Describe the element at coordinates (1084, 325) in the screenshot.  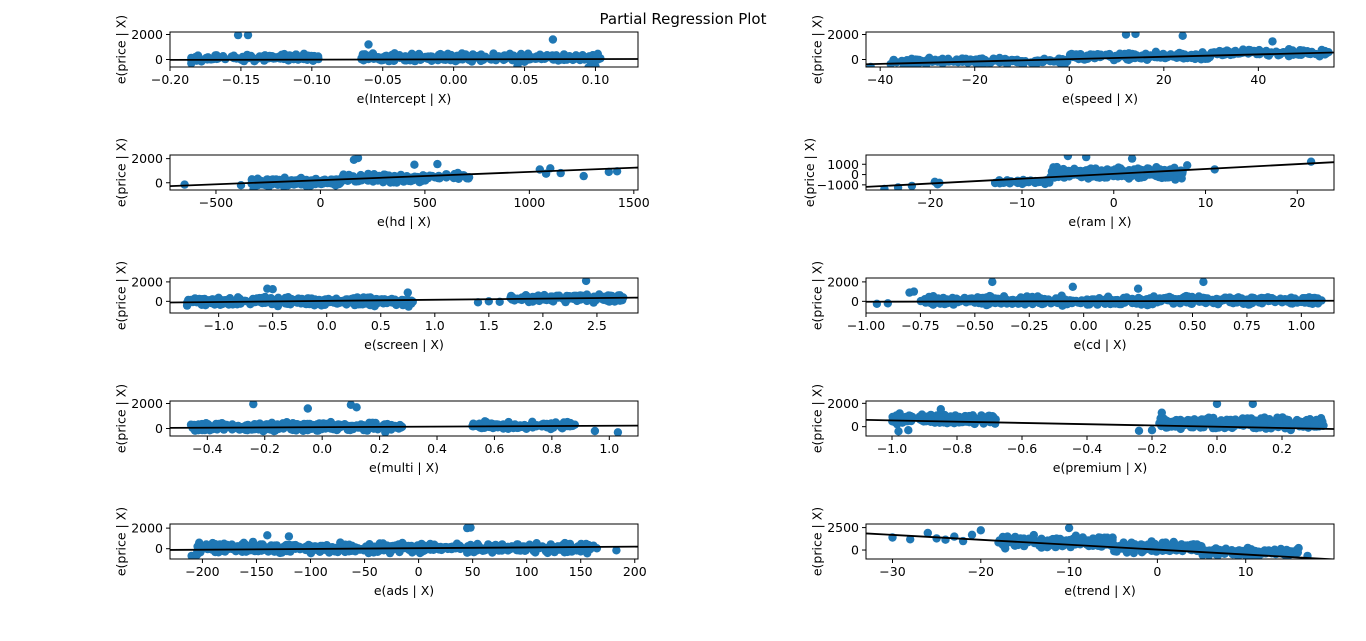
I see `x-tick-label: 0.00` at that location.